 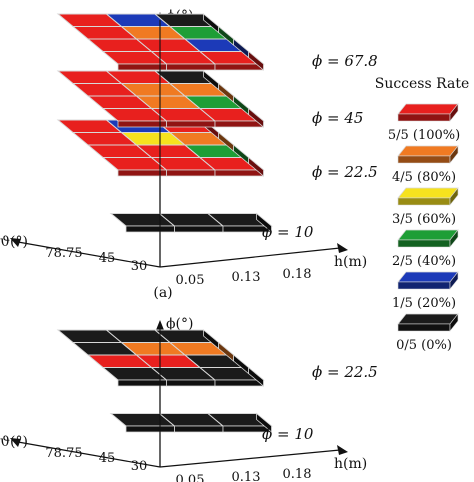 I want to click on layer-label: ϕ = 45, so click(x=337, y=118).